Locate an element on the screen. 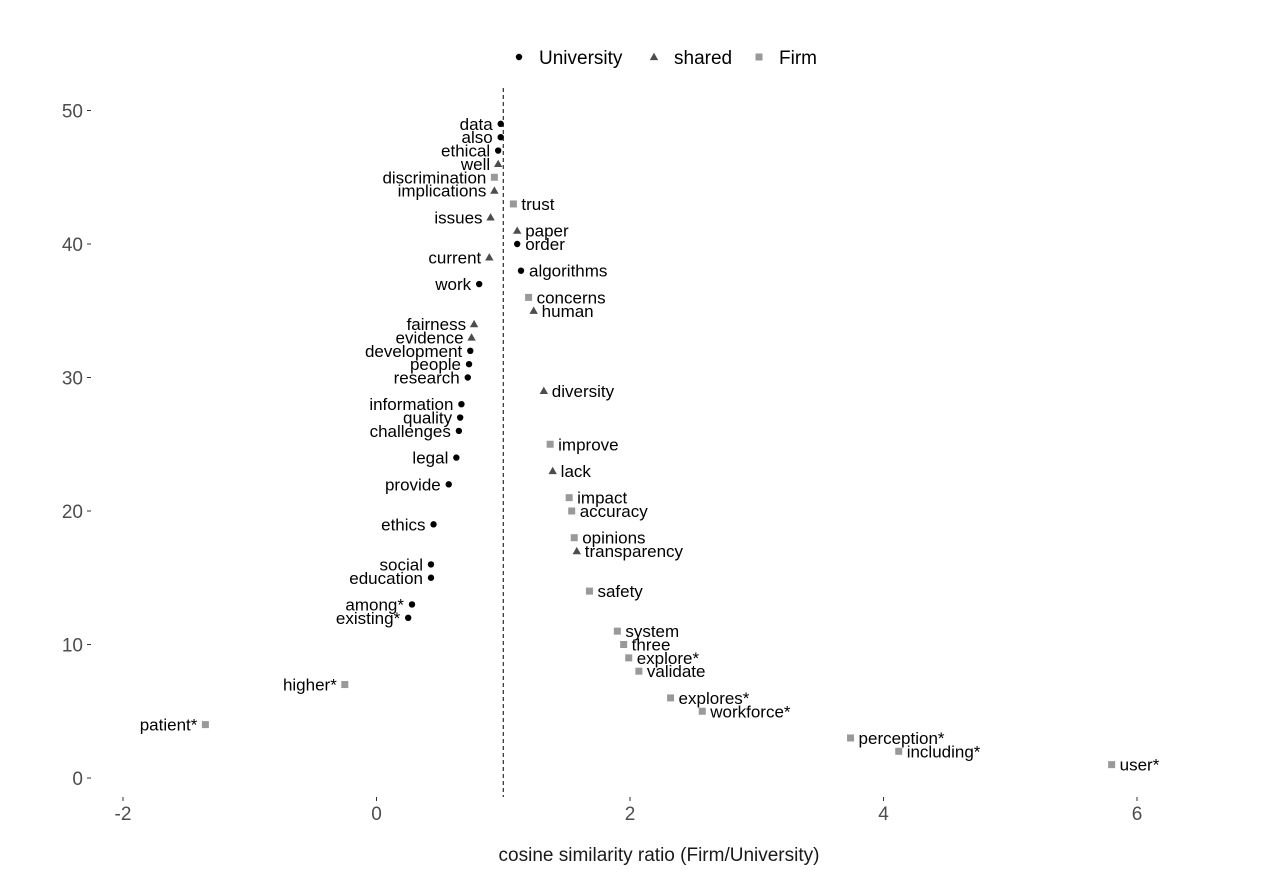 Image resolution: width=1266 pixels, height=884 pixels. point-label: well is located at coordinates (475, 164).